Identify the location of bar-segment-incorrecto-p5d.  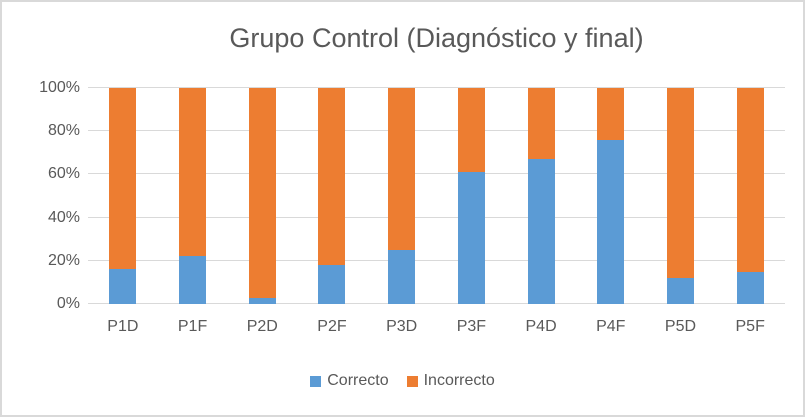
(680, 183).